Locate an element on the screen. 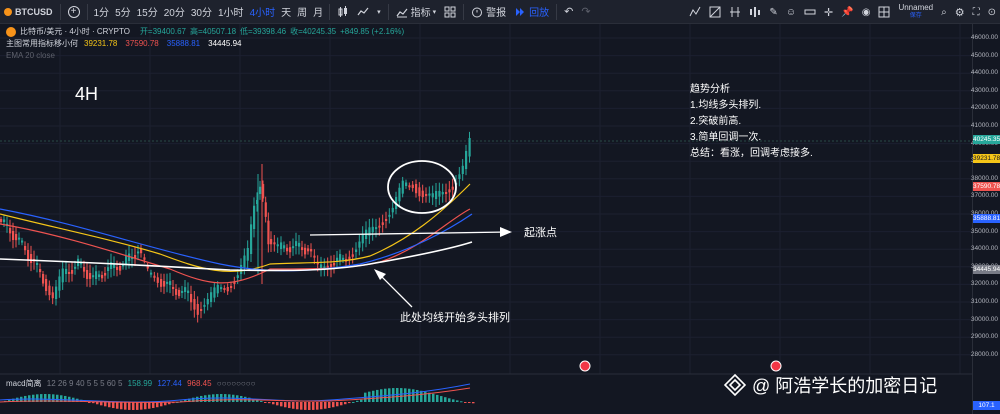 The image size is (1000, 414). settings-button: ⚙ is located at coordinates (960, 12).